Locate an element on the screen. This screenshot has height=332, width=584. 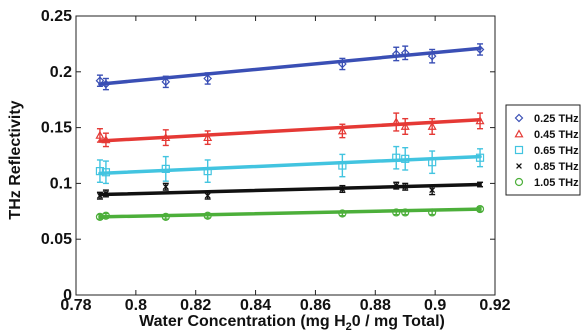
x-tick-label: 0.78 is located at coordinates (75, 305).